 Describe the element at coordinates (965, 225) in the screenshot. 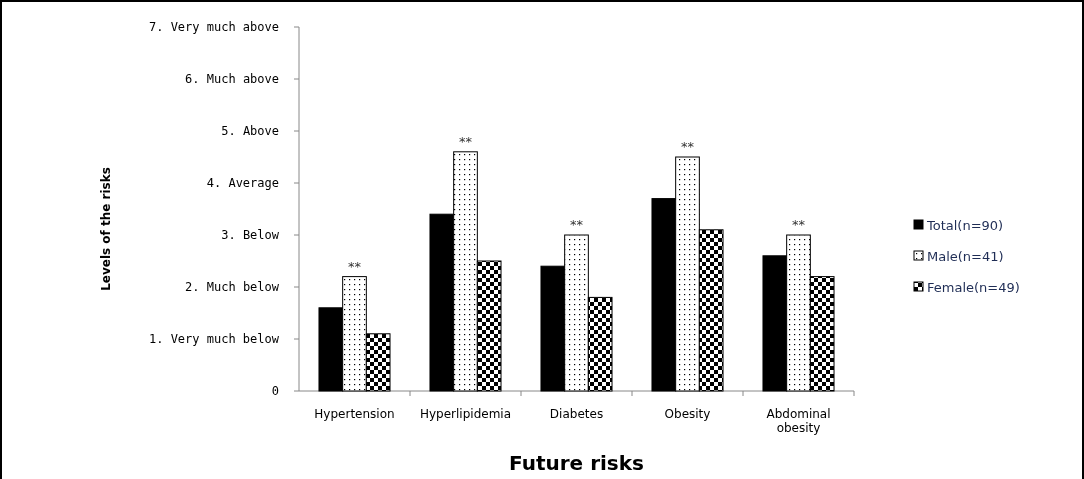

I see `legend-label: Total(n=90)` at that location.